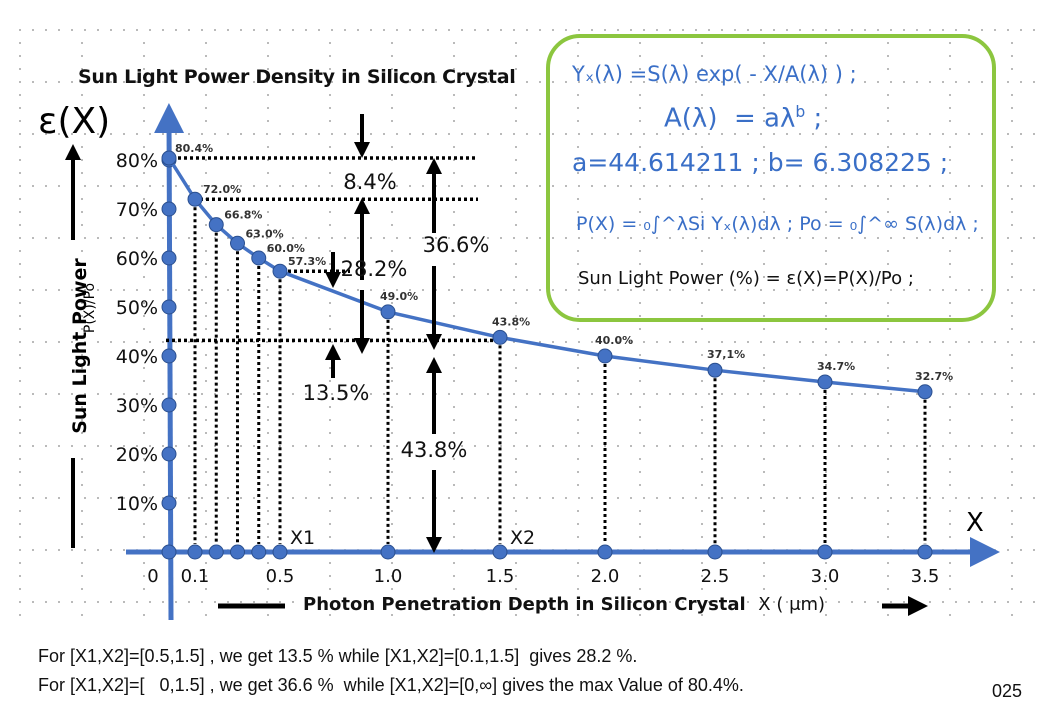 This screenshot has height=720, width=1040. Describe the element at coordinates (336, 393) in the screenshot. I see `annotation-label: 13.5%` at that location.